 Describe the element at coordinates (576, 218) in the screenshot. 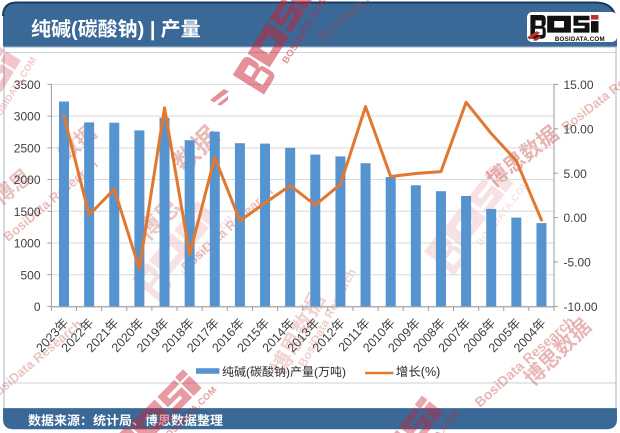

I see `svg-text: 0.00` at that location.